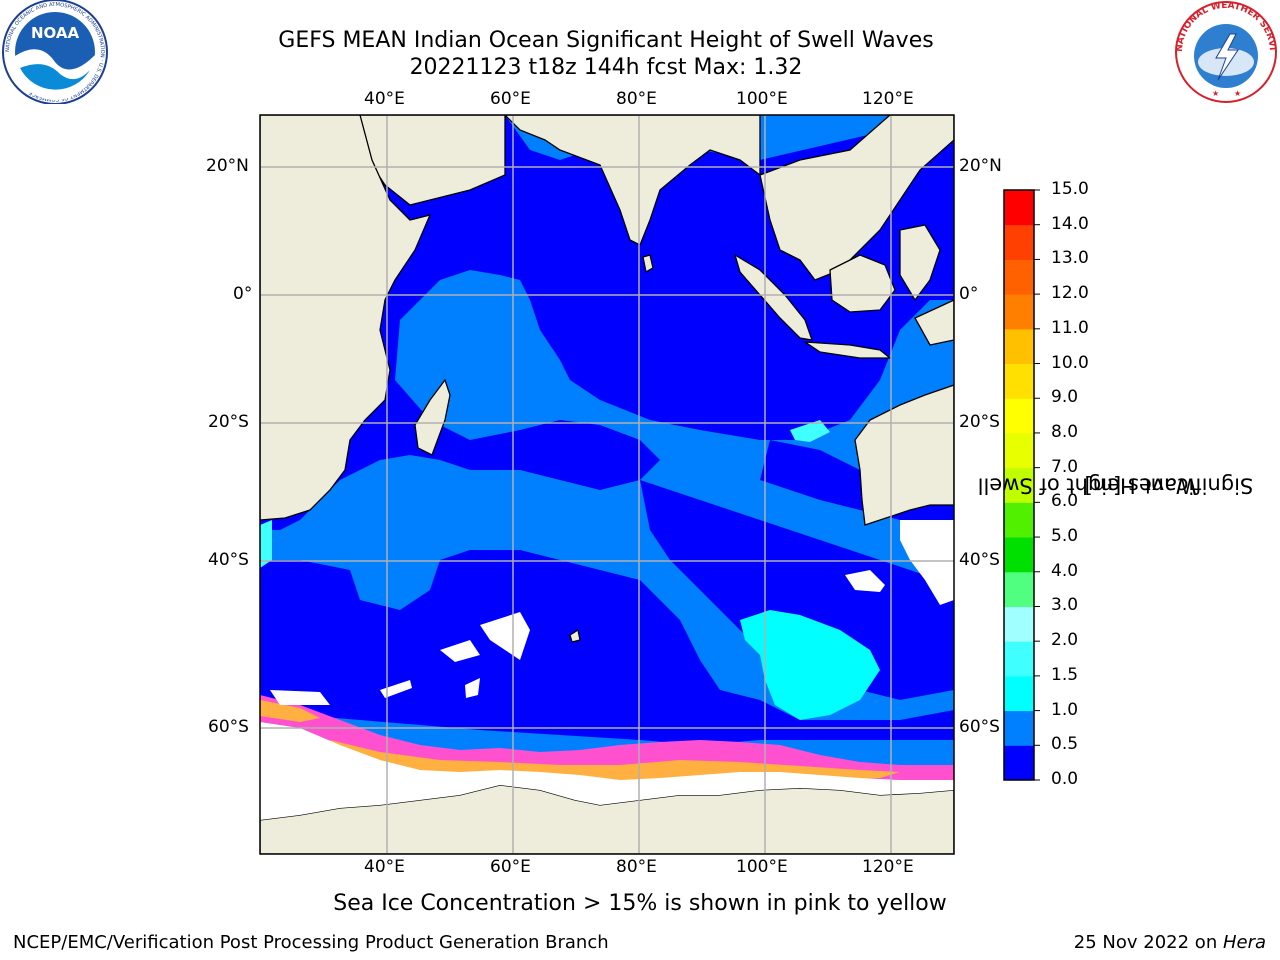  I want to click on sea-ice-band, so click(607, 757).